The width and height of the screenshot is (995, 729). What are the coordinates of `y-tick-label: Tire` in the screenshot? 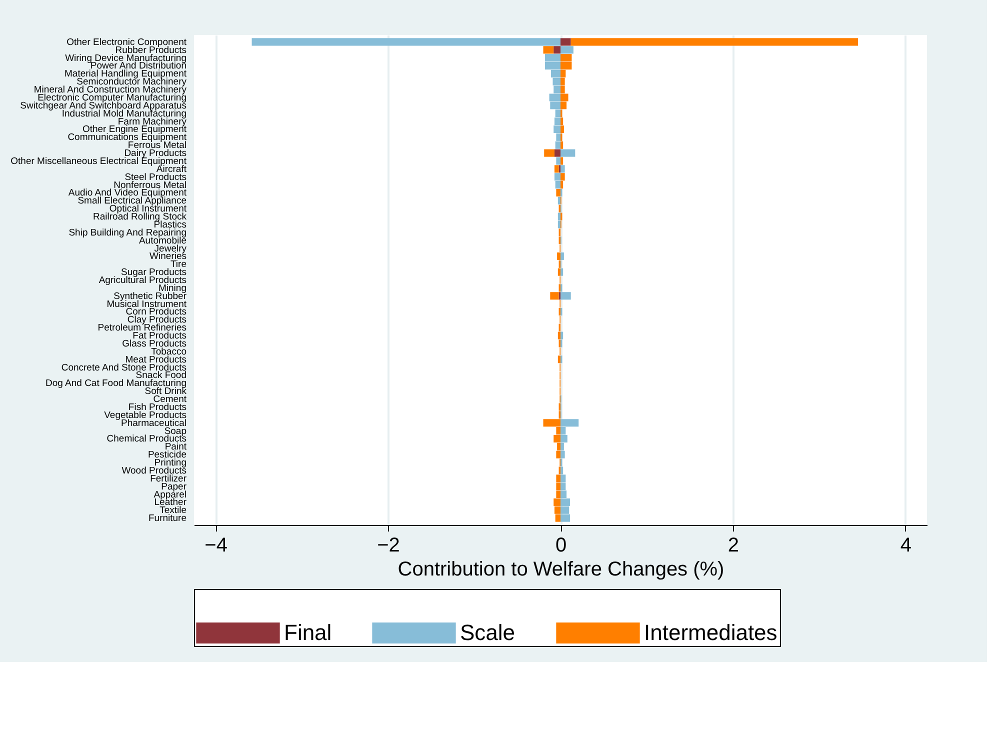 It's located at (178, 264).